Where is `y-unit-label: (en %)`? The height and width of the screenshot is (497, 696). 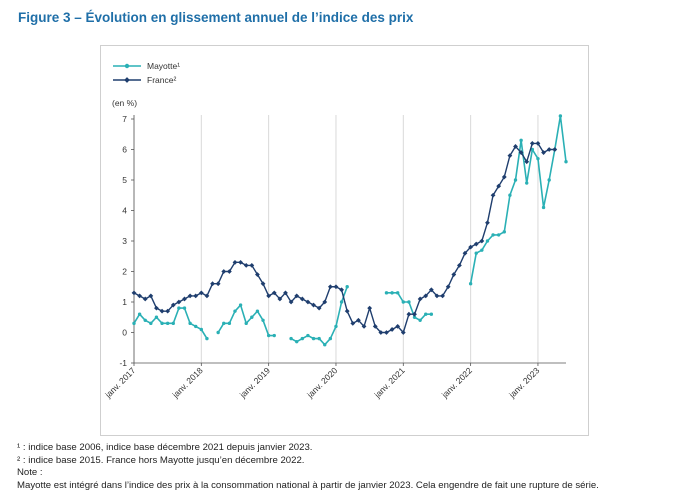 y-unit-label: (en %) is located at coordinates (124, 103).